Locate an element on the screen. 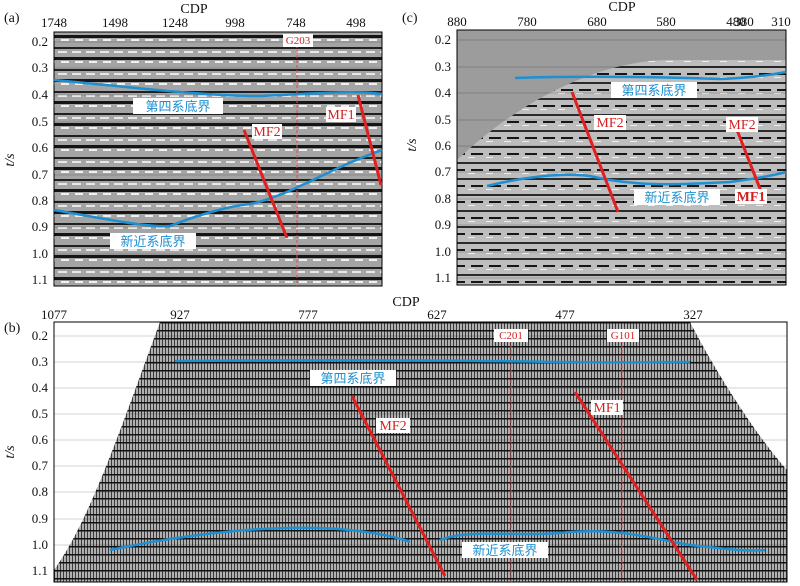  x-tick: 1498 is located at coordinates (115, 22).